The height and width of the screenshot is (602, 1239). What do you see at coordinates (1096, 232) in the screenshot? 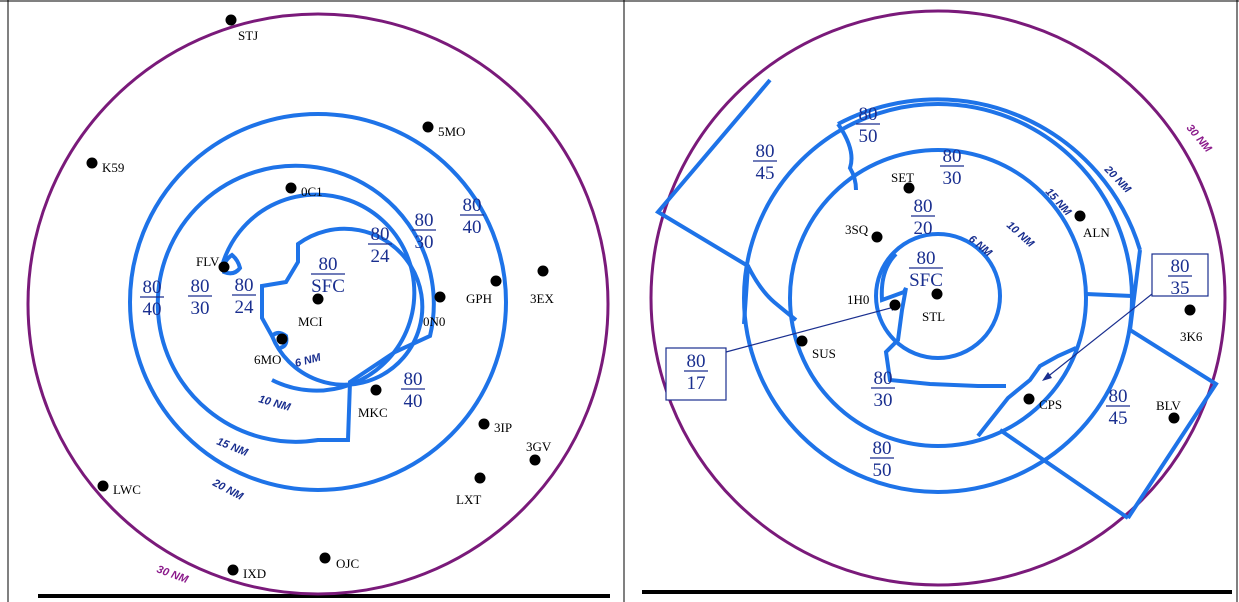
I see `right-airport-label-aln: ALN` at bounding box center [1096, 232].